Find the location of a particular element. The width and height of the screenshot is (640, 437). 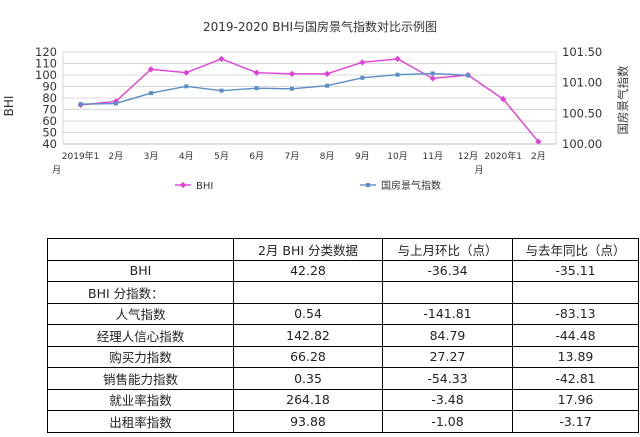

table-row: 出租率指数 93.88 -1.08 -3.17 is located at coordinates (343, 421).